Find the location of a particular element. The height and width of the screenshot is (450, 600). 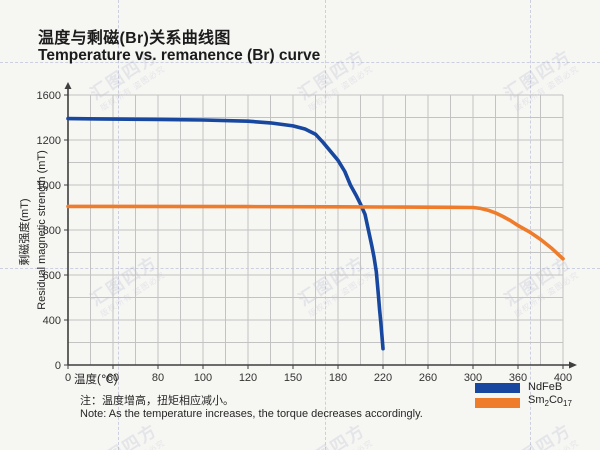

y-tick-label: 800 is located at coordinates (52, 231).